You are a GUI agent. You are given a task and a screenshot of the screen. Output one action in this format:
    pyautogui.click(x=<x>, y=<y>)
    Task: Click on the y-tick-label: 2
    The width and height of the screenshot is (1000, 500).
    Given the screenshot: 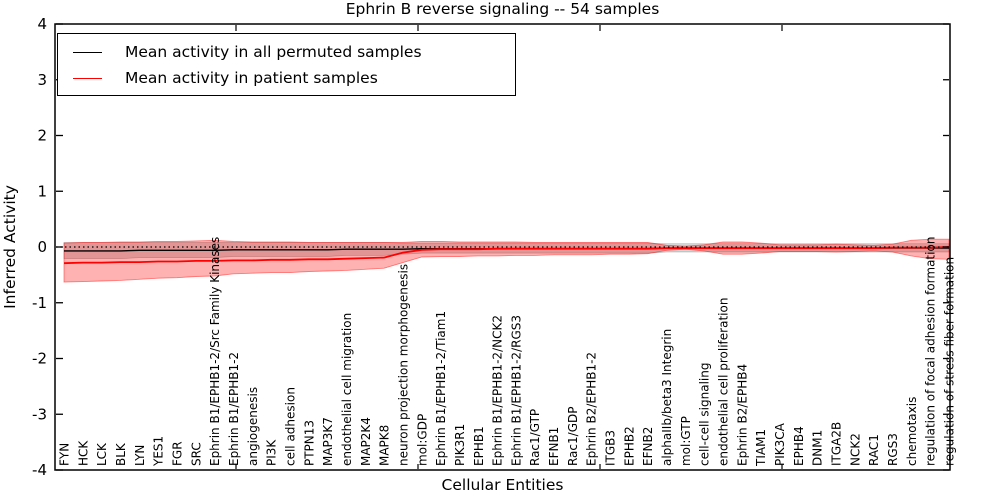 What is the action you would take?
    pyautogui.click(x=42, y=136)
    